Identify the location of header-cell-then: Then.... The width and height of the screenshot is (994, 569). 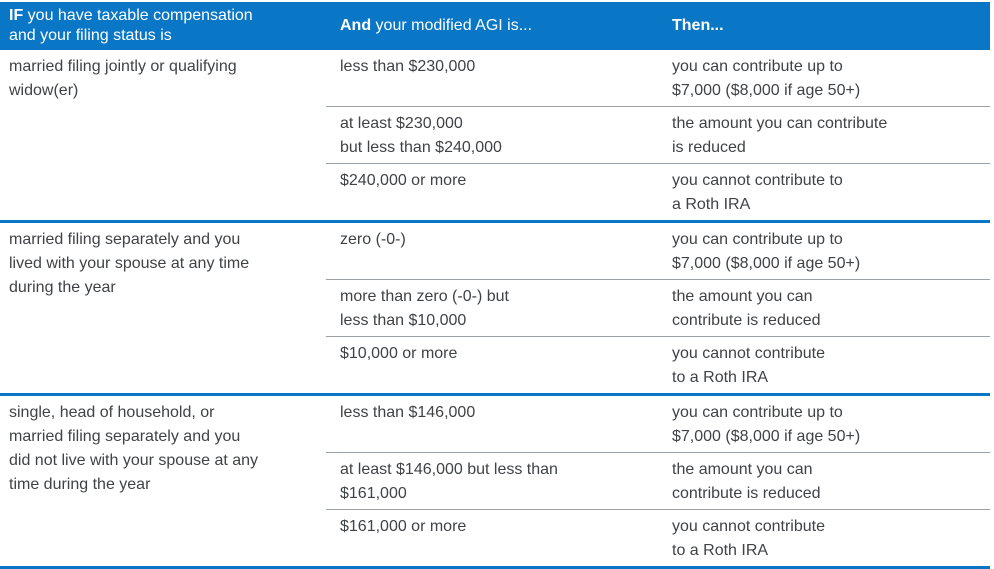
(698, 25).